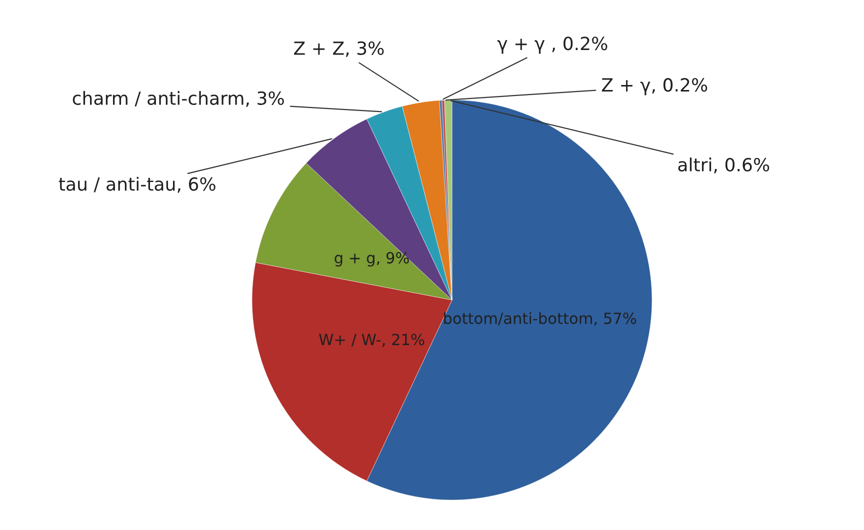  Describe the element at coordinates (655, 87) in the screenshot. I see `slice-label: Z + γ, 0.2%` at that location.